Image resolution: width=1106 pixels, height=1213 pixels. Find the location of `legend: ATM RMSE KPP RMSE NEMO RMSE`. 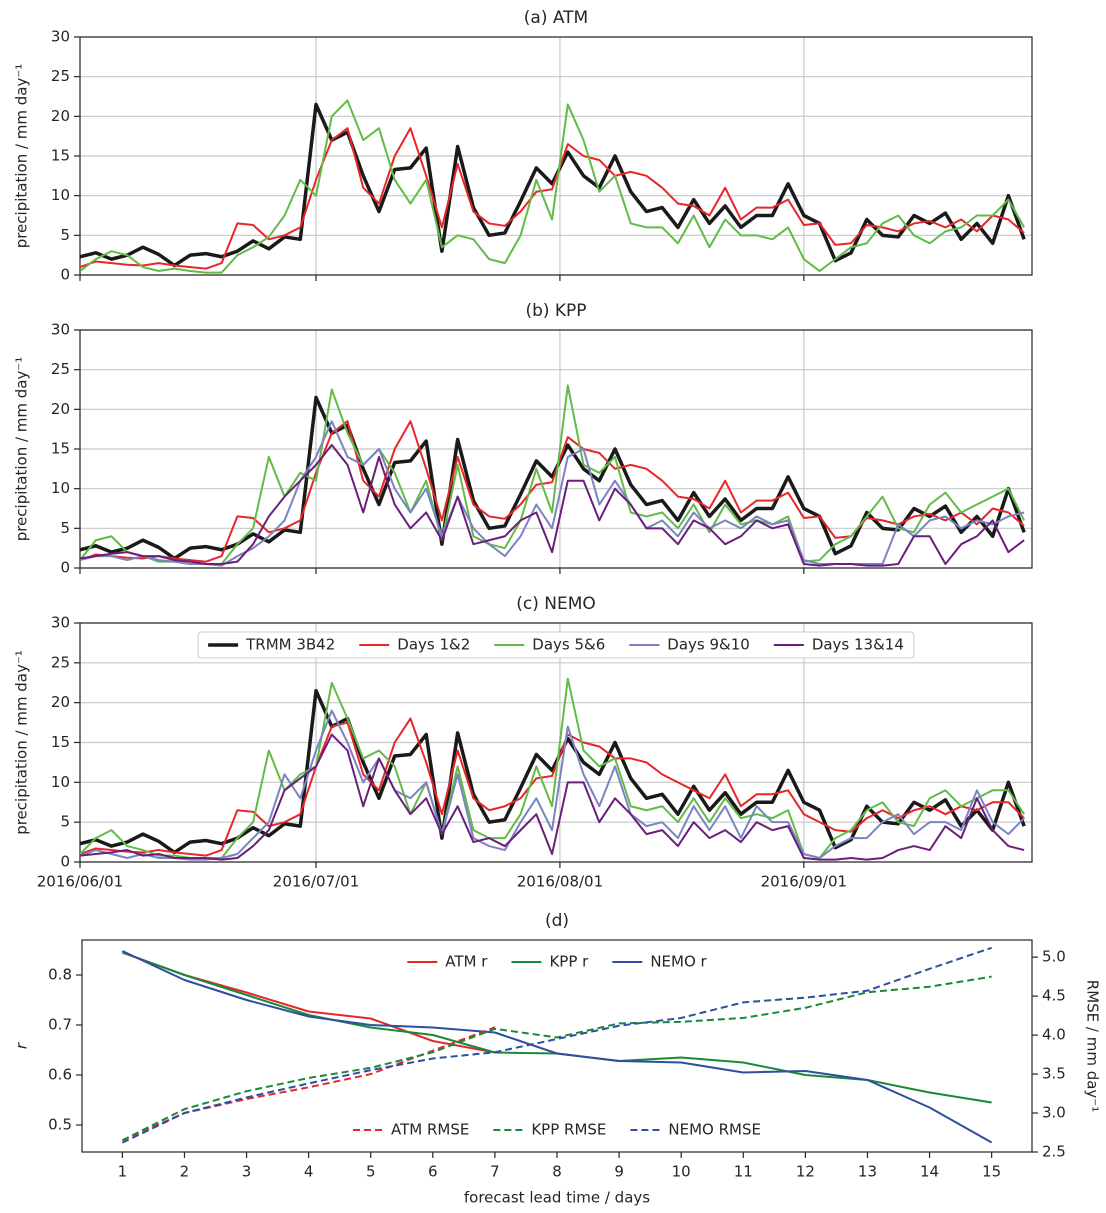

legend: ATM RMSE KPP RMSE NEMO RMSE is located at coordinates (557, 1130).